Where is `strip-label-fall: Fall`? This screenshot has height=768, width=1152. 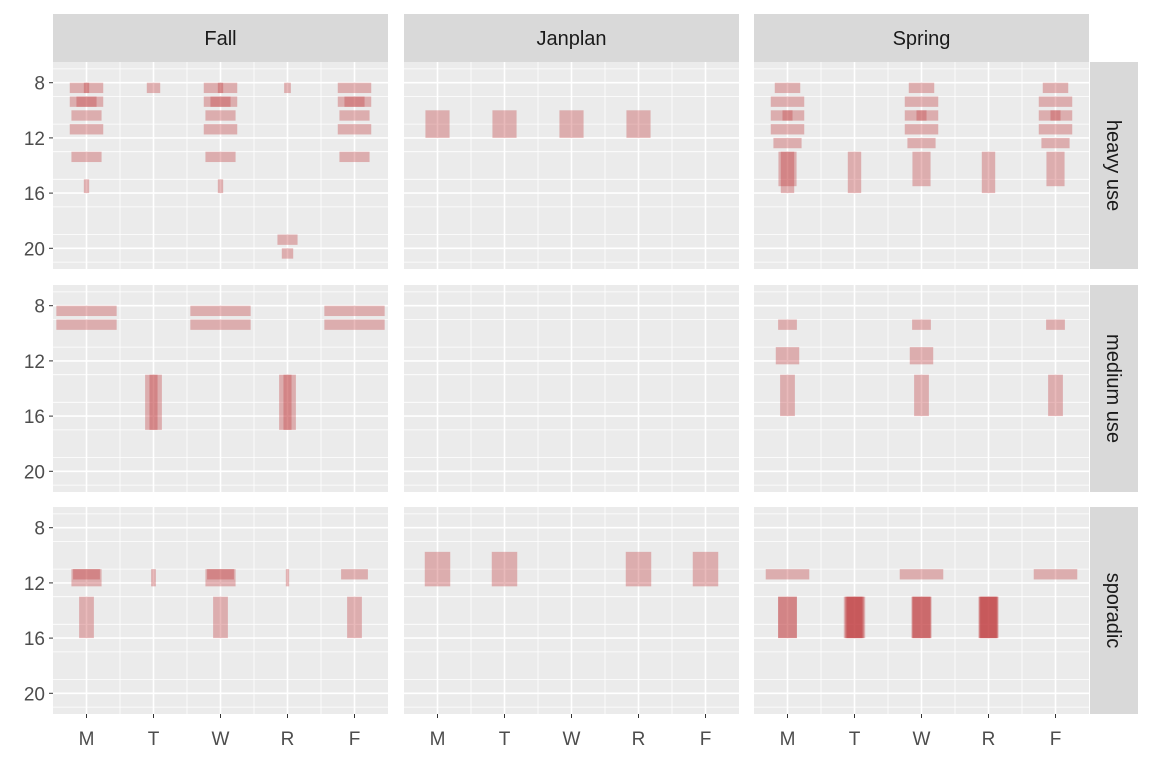 strip-label-fall: Fall is located at coordinates (220, 39).